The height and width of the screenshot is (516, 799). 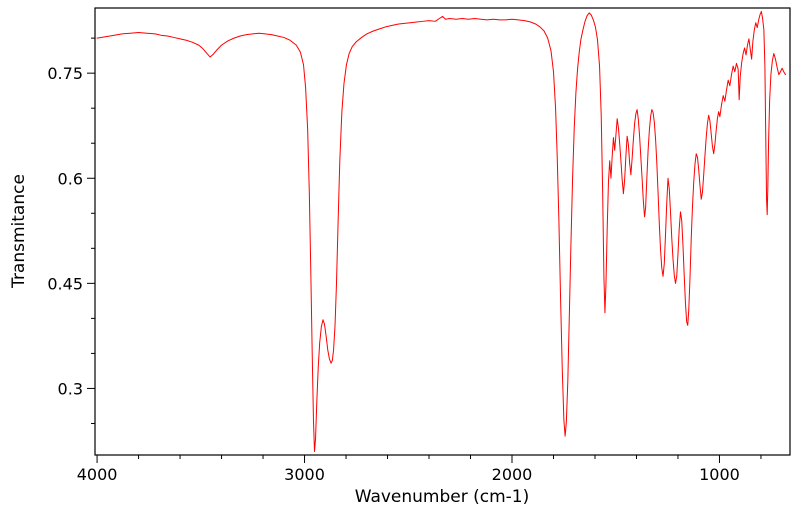 I want to click on x-tick-label: 1000, so click(x=719, y=474).